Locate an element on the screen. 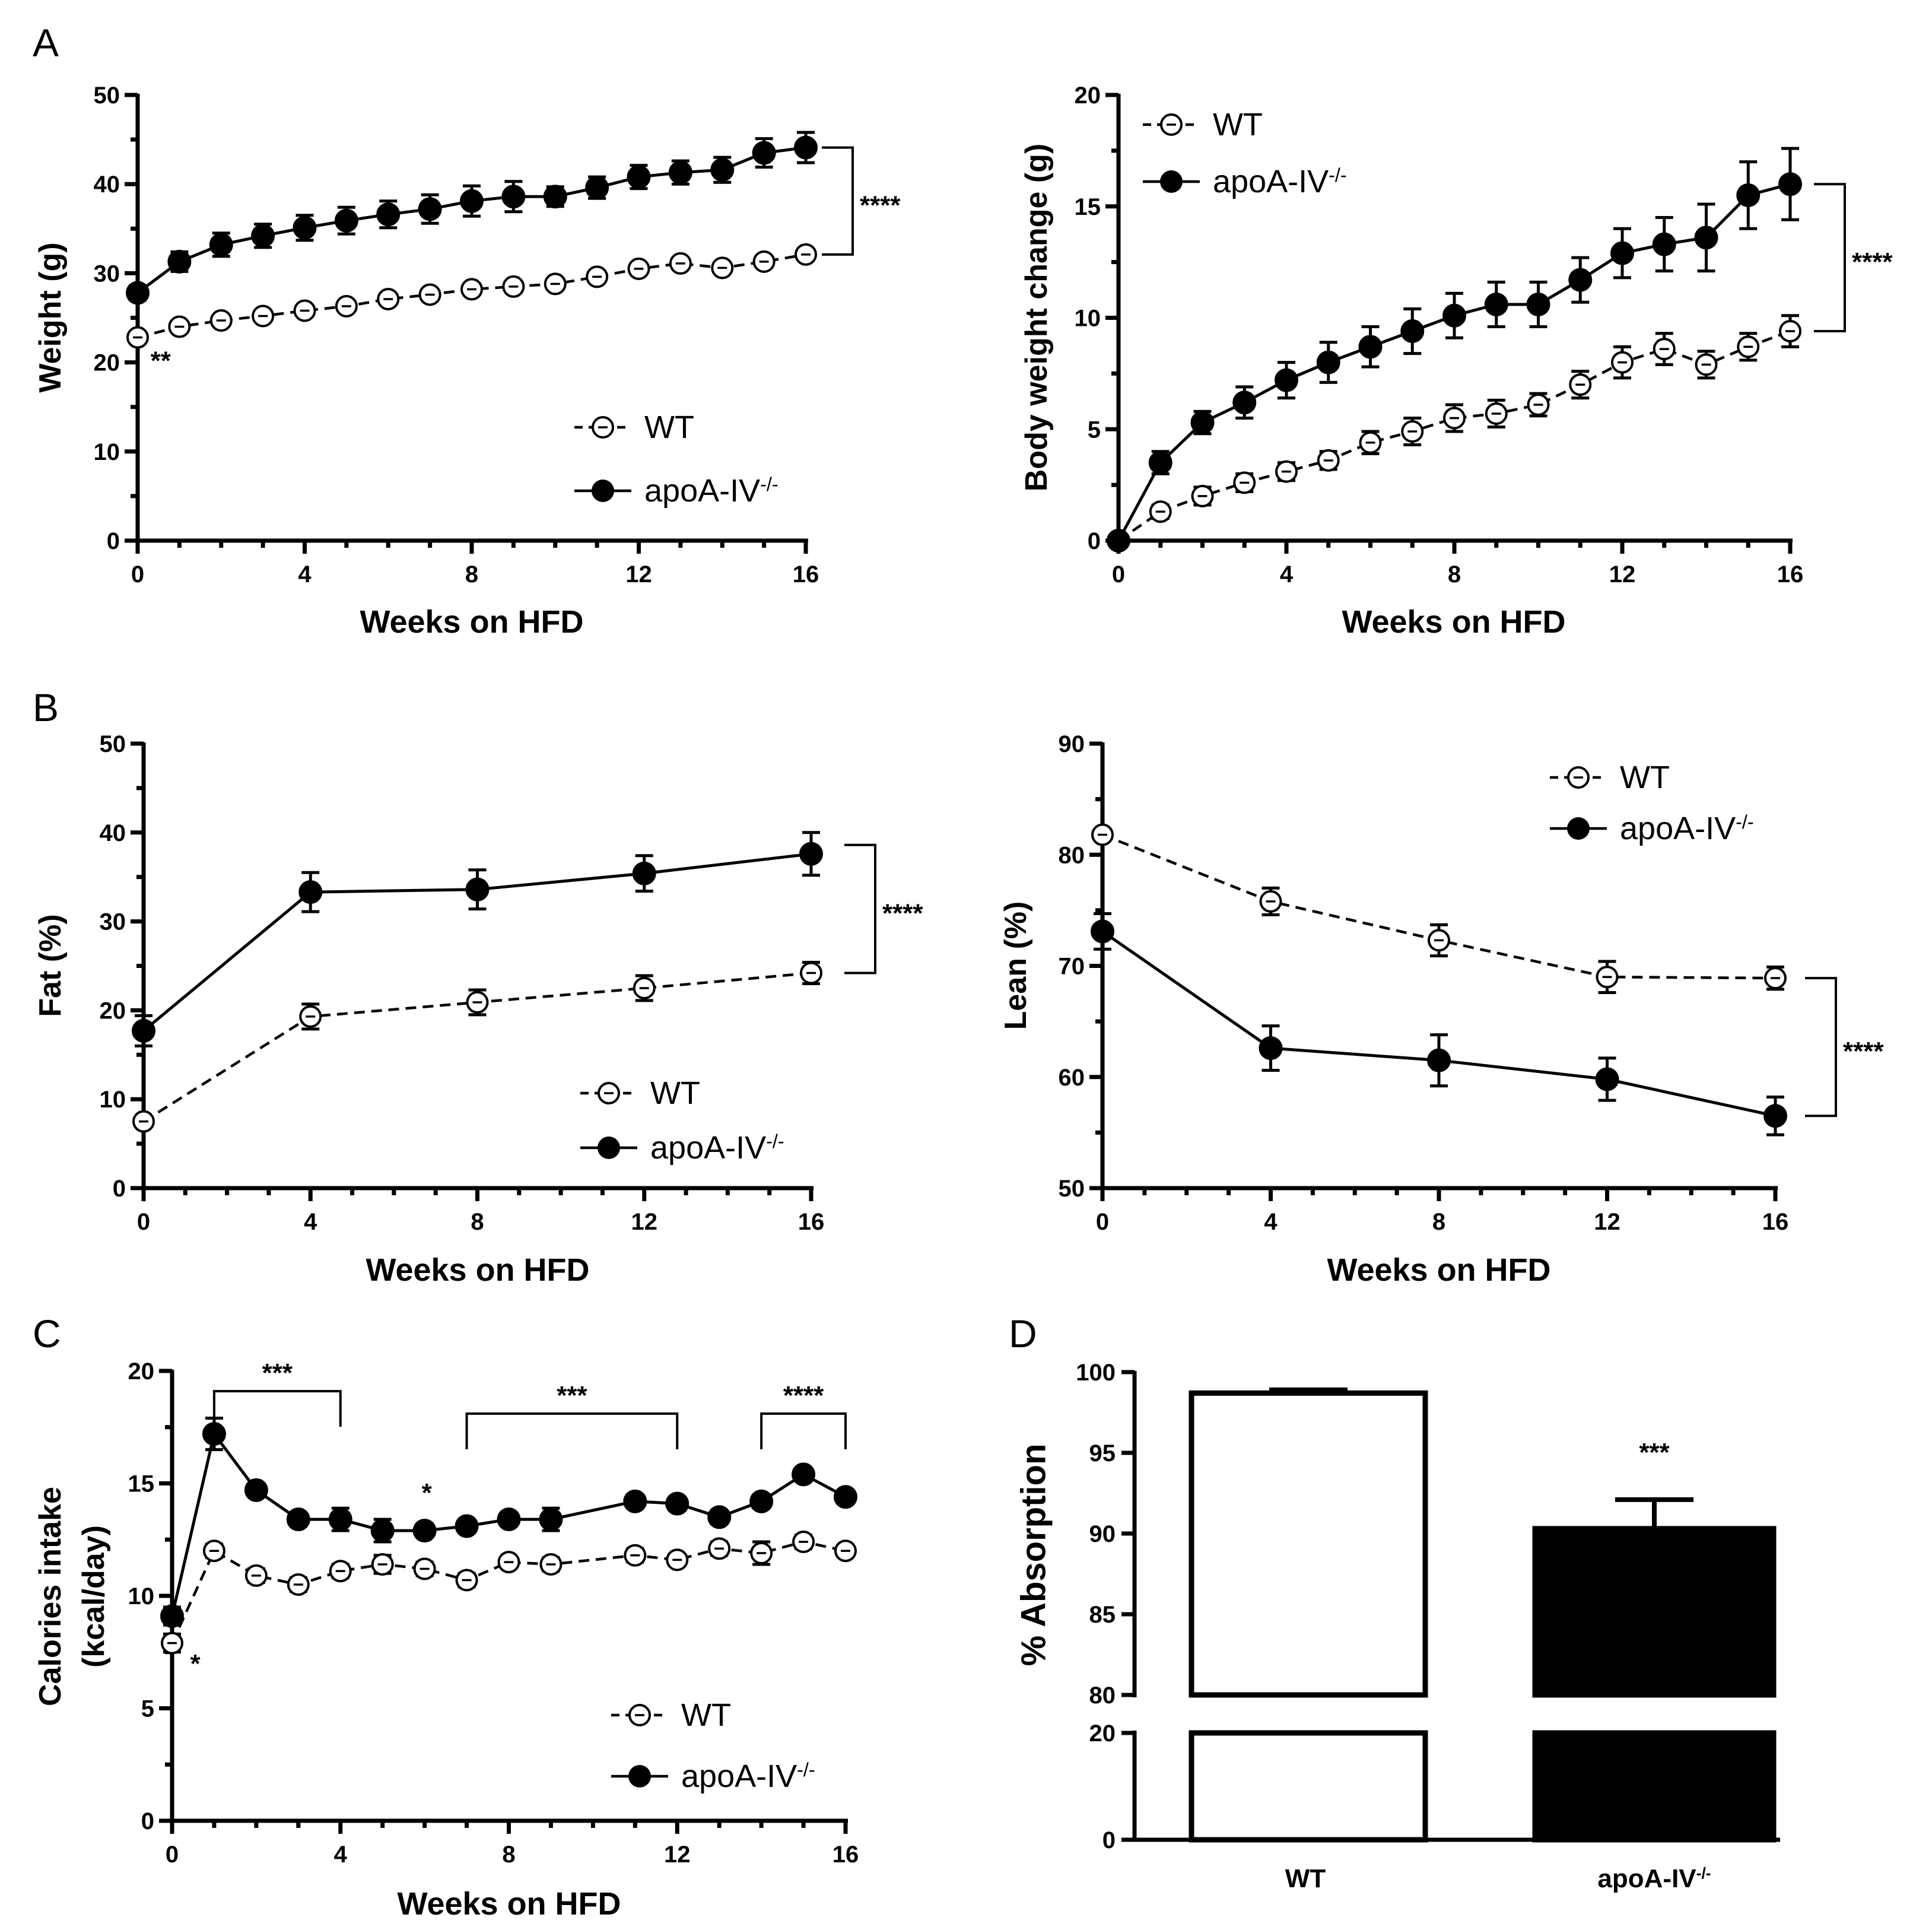  y-tick-label: 85 is located at coordinates (1102, 1615).